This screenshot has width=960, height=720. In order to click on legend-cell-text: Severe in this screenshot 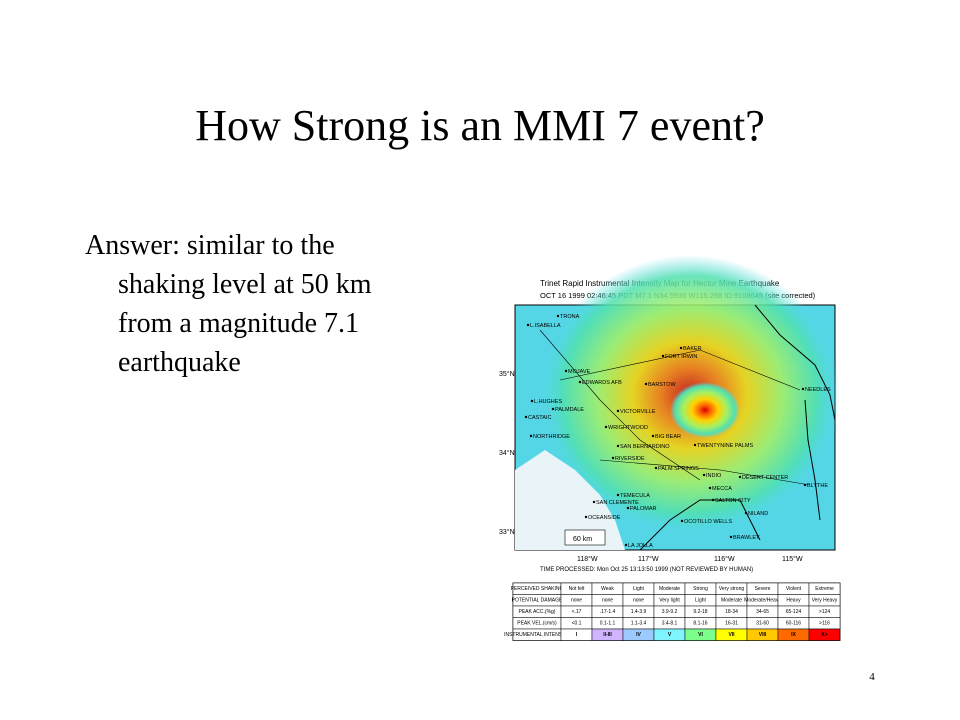, I will do `click(763, 589)`.